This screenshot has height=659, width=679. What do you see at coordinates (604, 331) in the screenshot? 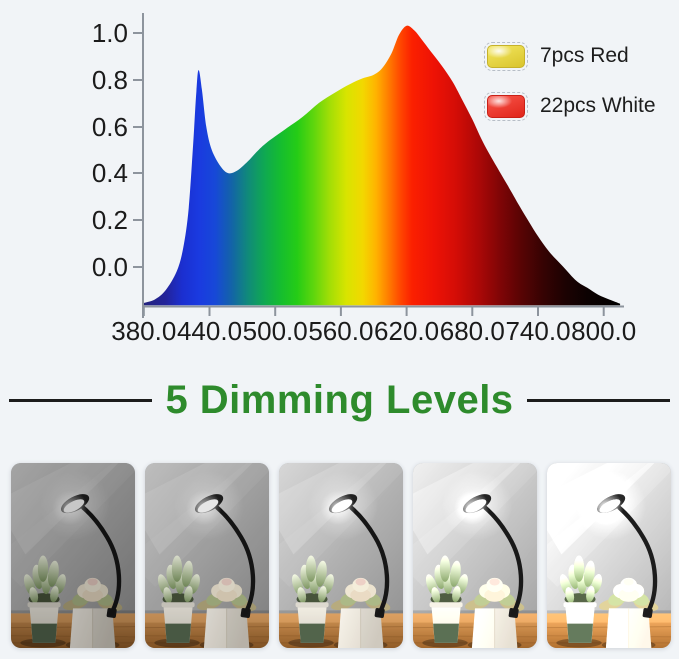
I see `x-axis-label: 800.0` at bounding box center [604, 331].